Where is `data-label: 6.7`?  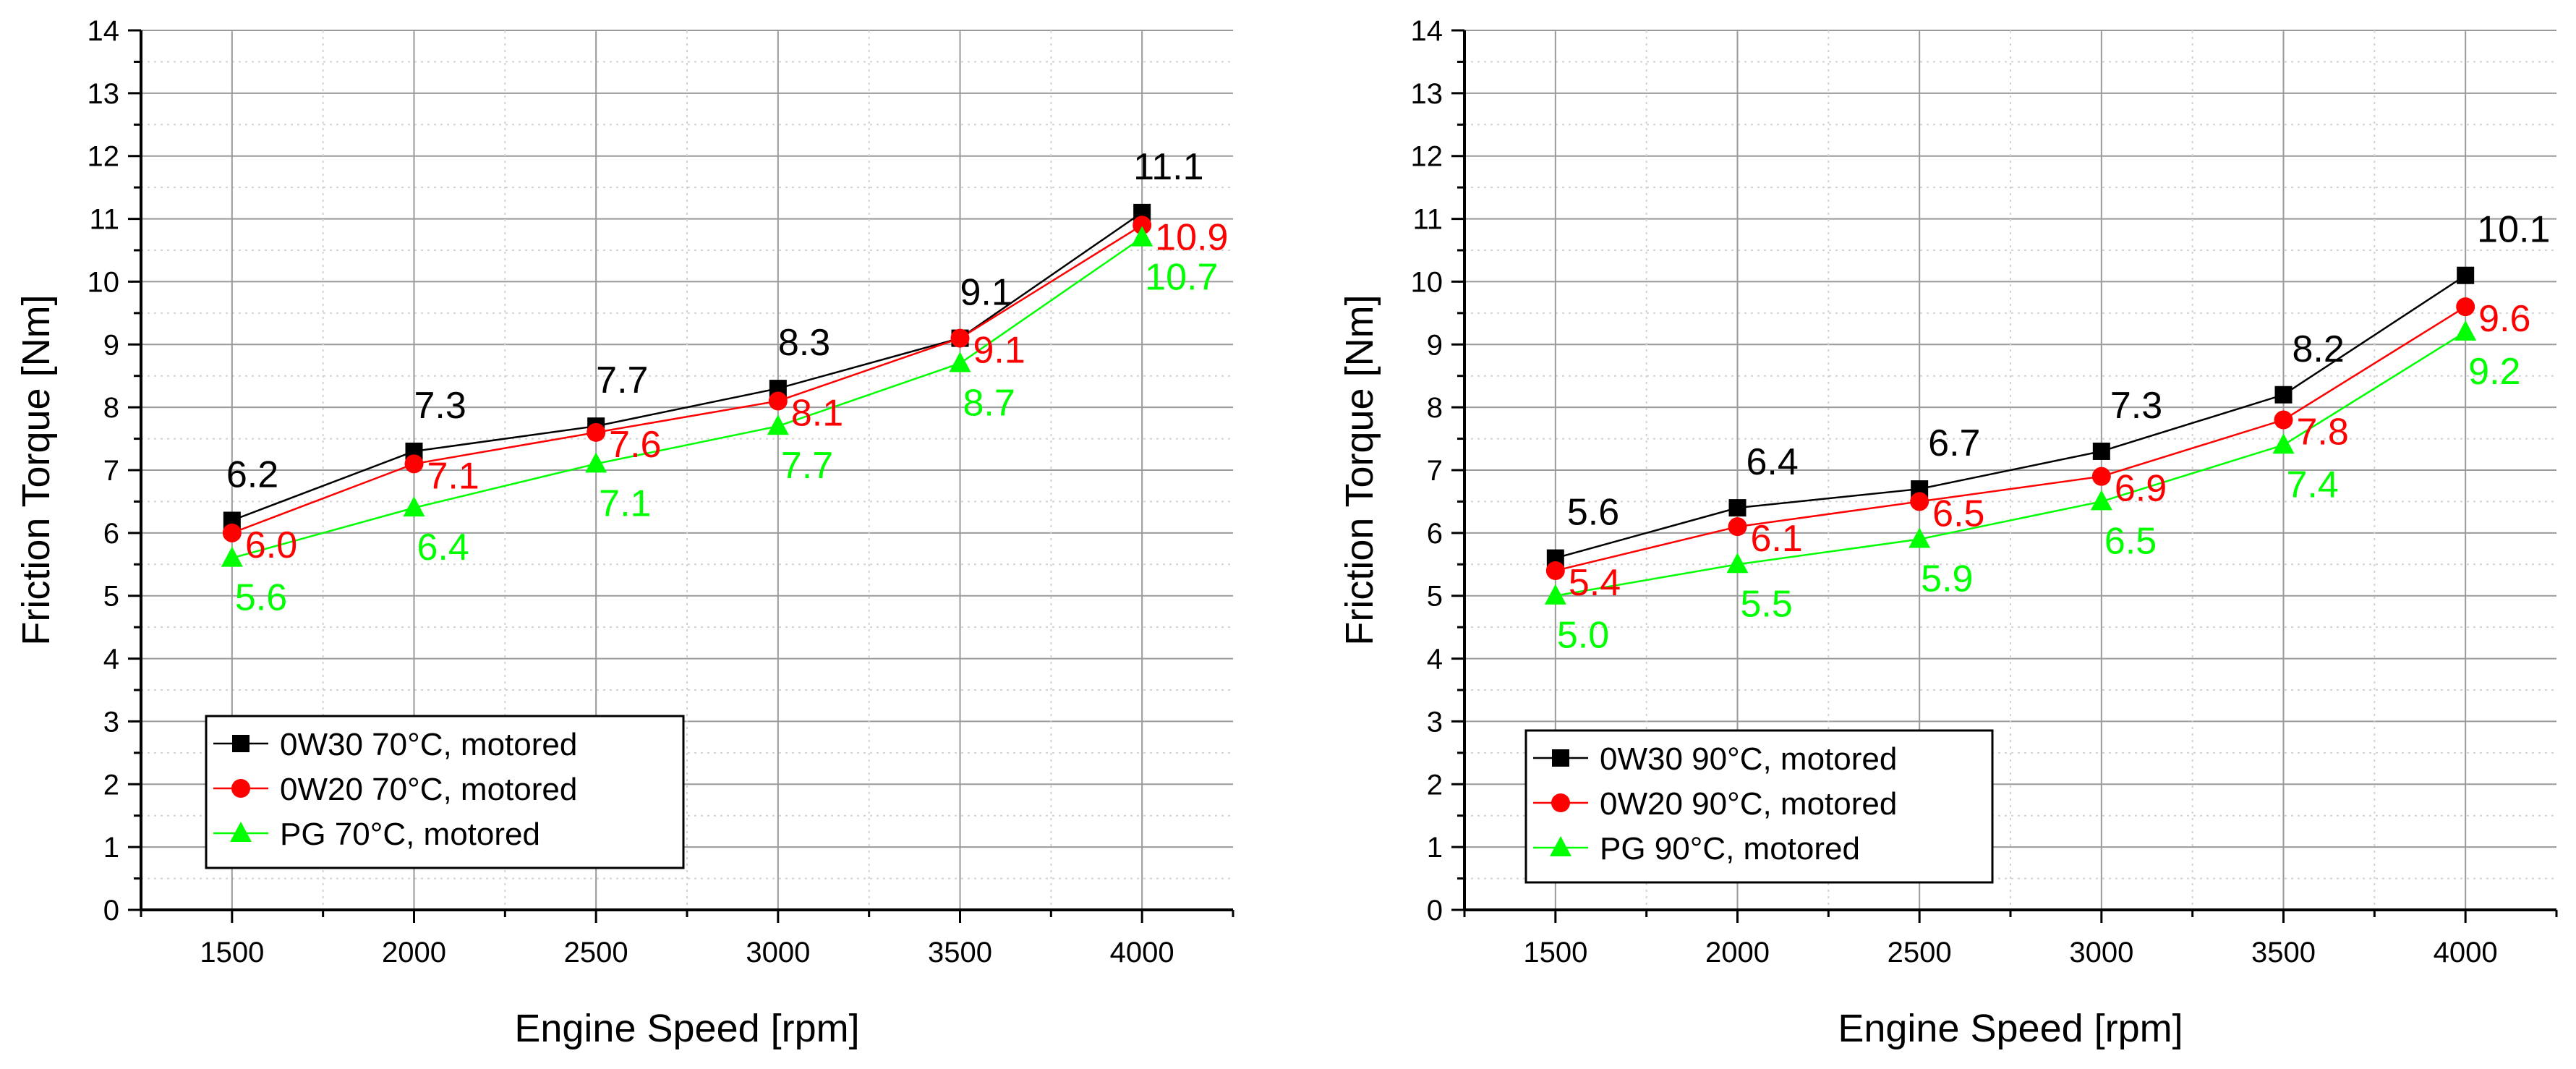
data-label: 6.7 is located at coordinates (1954, 443).